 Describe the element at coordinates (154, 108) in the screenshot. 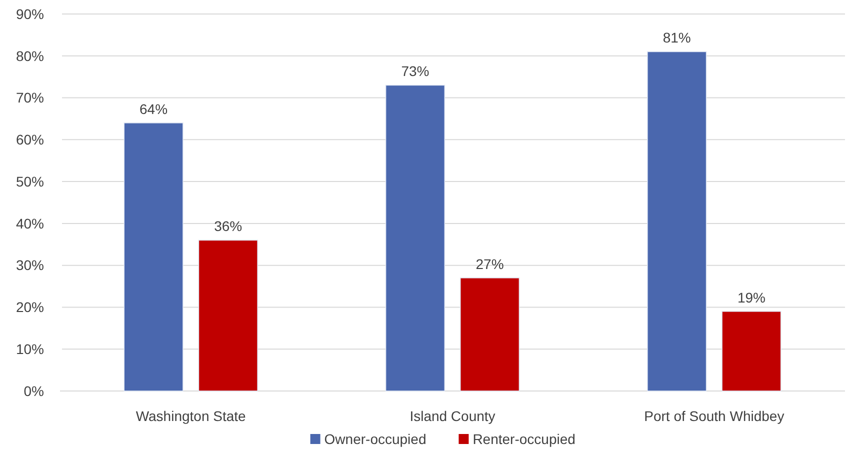

I see `data-label: 64%` at that location.